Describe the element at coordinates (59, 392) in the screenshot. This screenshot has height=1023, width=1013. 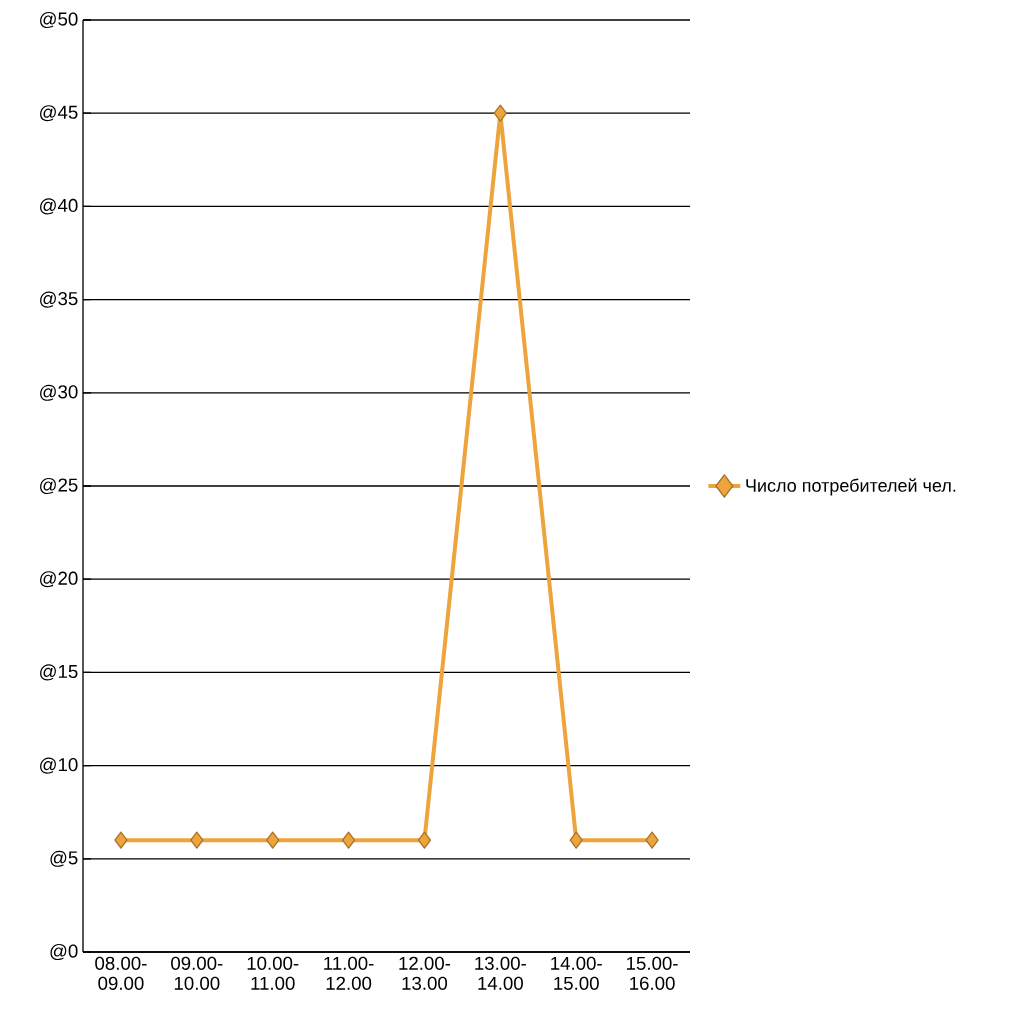
I see `y-tick-label: @30` at that location.